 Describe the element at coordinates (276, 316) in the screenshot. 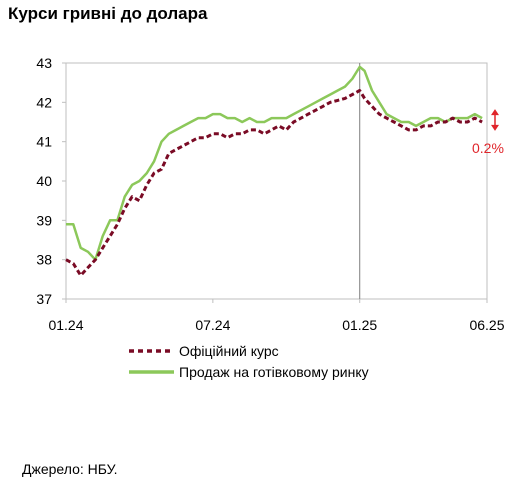

I see `x-axis-ticks: 01.24 07.24 01.25 06.25` at that location.